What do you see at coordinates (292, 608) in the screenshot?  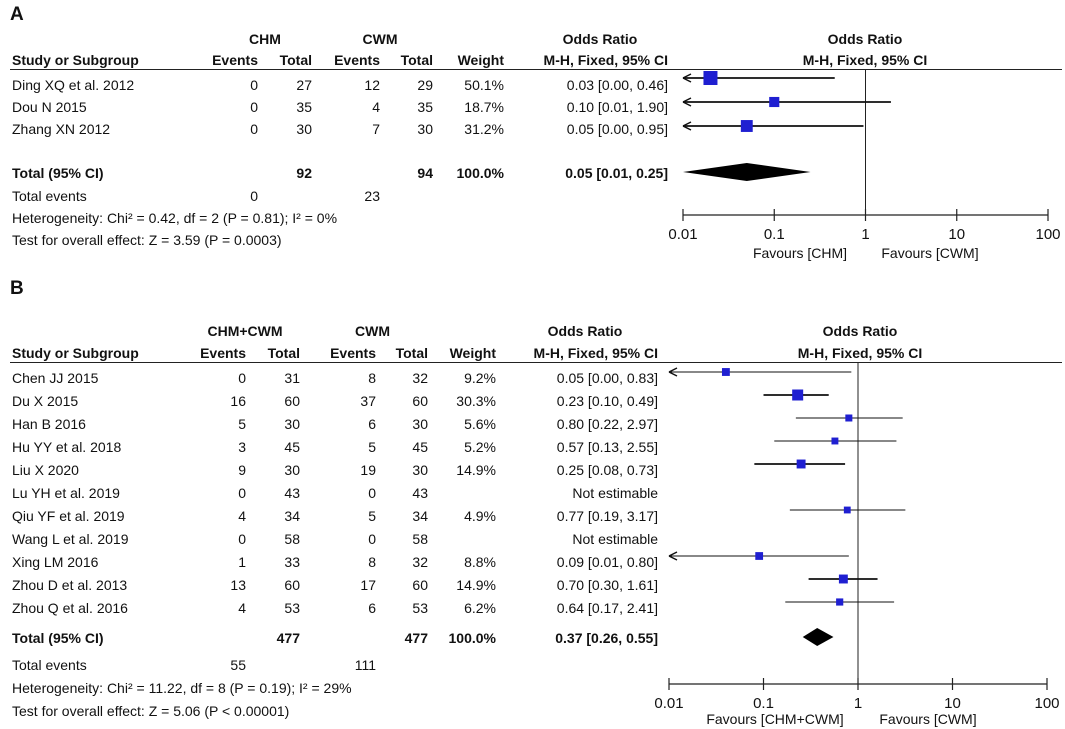 I see `total-1: 53` at bounding box center [292, 608].